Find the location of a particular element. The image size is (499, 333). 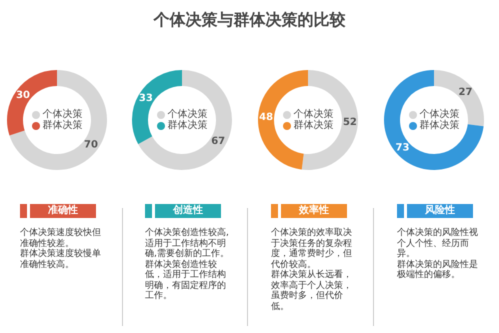

text: 群体决策速度较慢单准确性较高。 is located at coordinates (61, 259).